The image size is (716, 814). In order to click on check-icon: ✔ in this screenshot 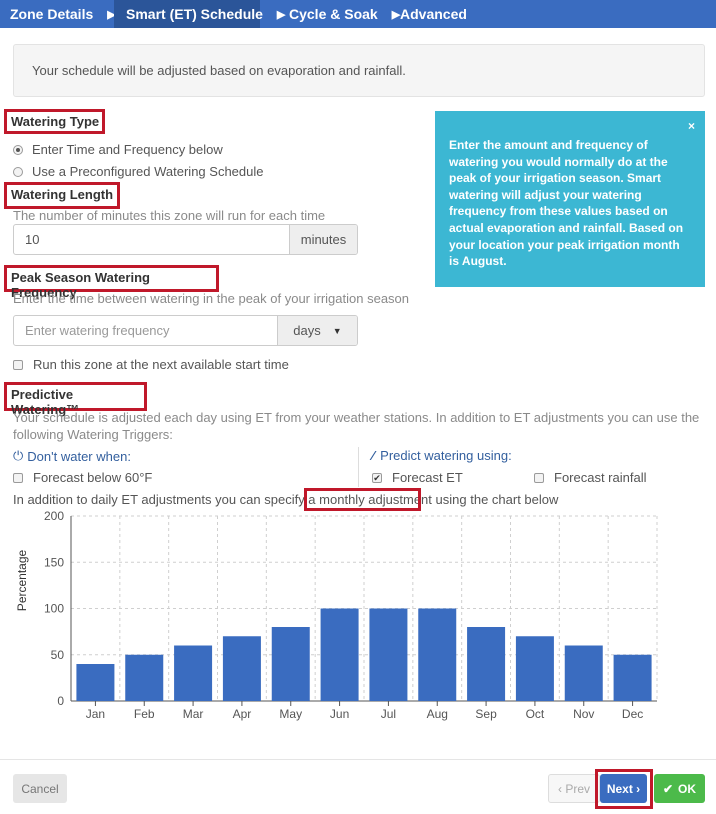, I will do `click(668, 788)`.